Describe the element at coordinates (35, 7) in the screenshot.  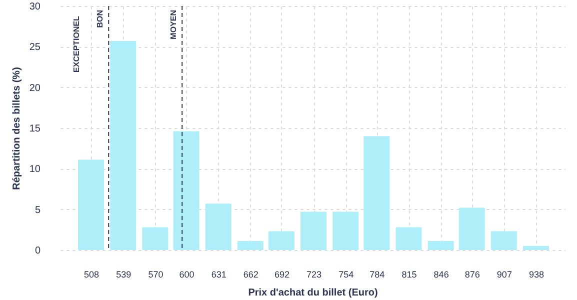
I see `y-tick-label: 30` at that location.